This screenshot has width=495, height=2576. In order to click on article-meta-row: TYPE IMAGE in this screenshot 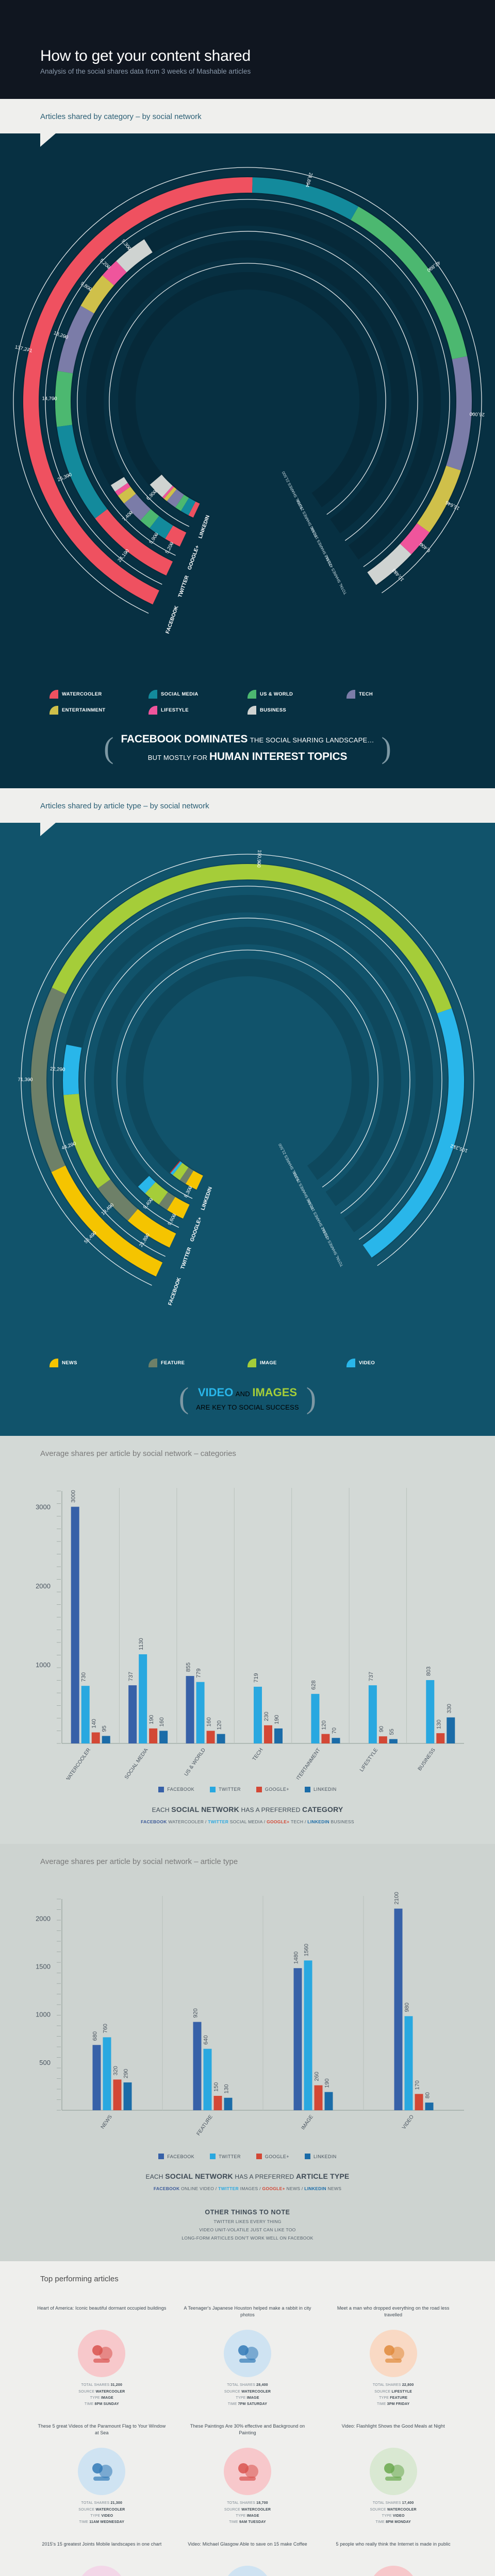, I will do `click(247, 2516)`.